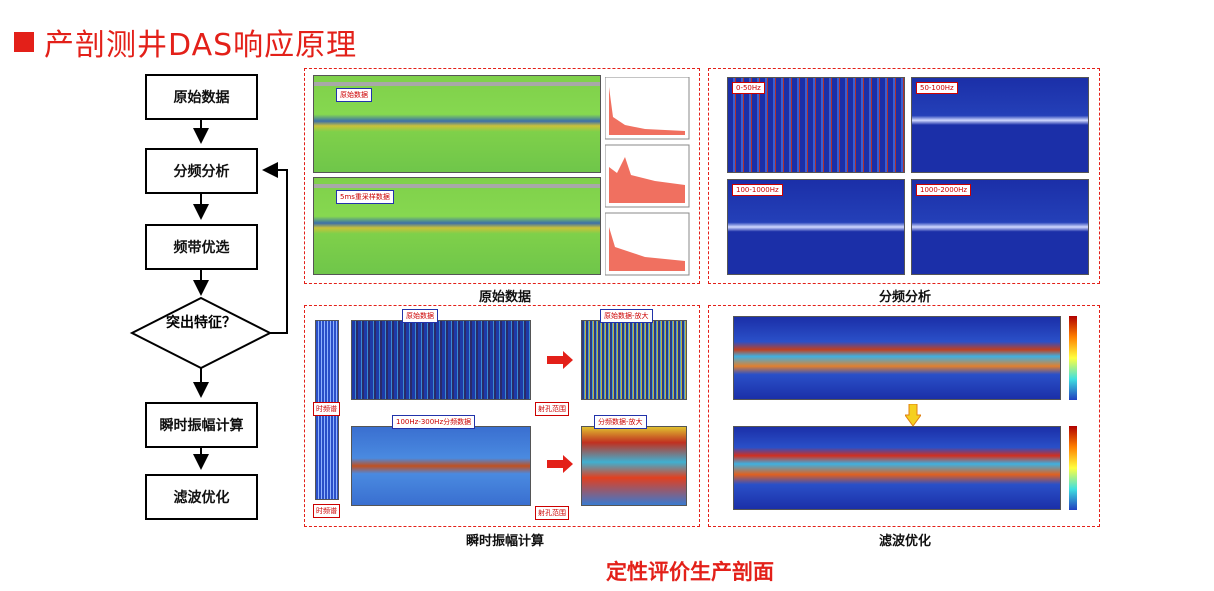 The height and width of the screenshot is (591, 1214). What do you see at coordinates (757, 190) in the screenshot?
I see `band-label-3: 100-1000Hz` at bounding box center [757, 190].